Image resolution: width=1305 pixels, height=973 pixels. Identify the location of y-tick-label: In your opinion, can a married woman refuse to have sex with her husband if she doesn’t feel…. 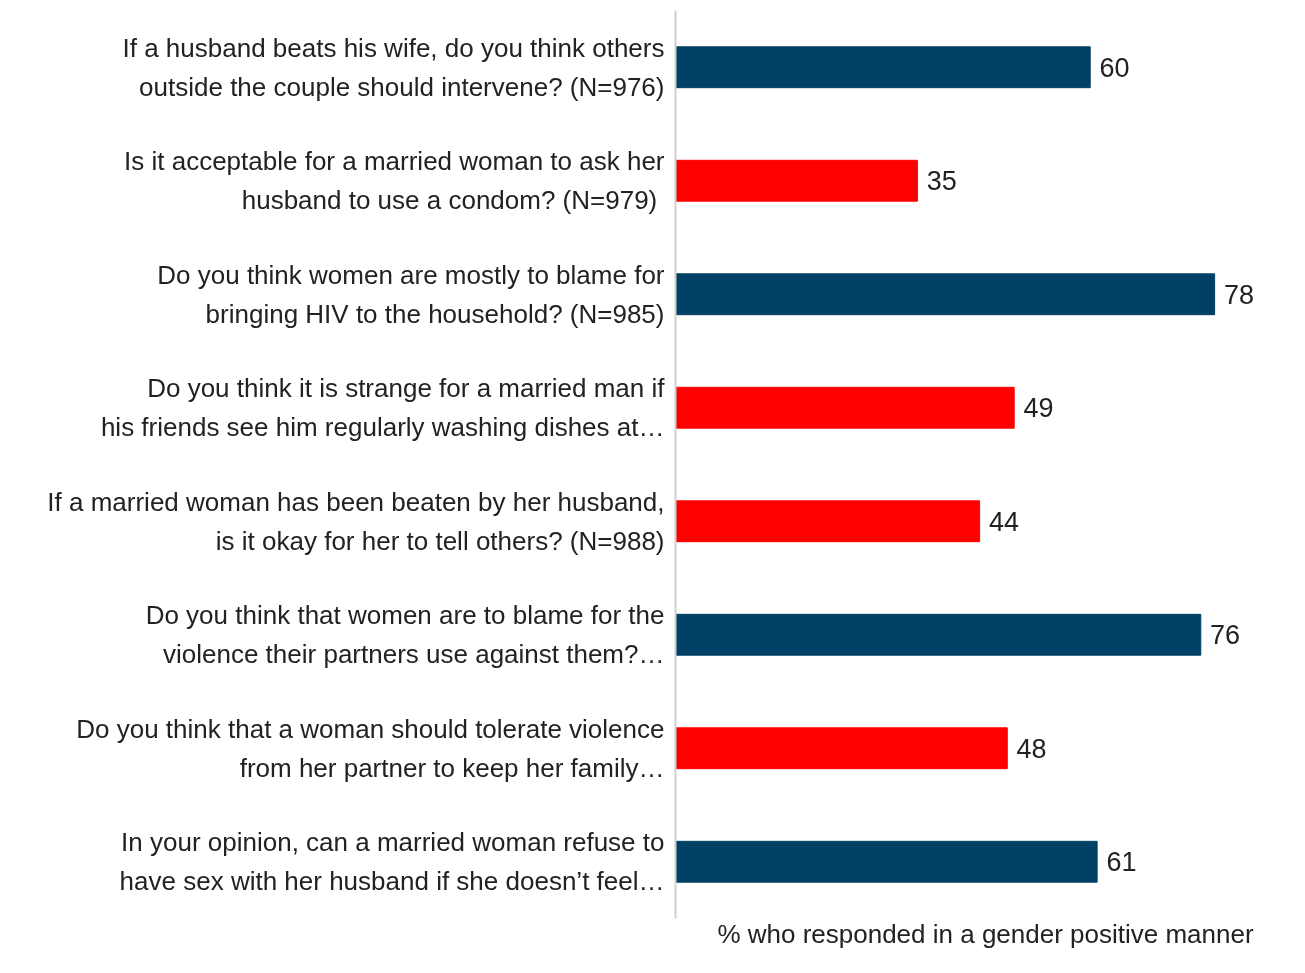
(392, 862).